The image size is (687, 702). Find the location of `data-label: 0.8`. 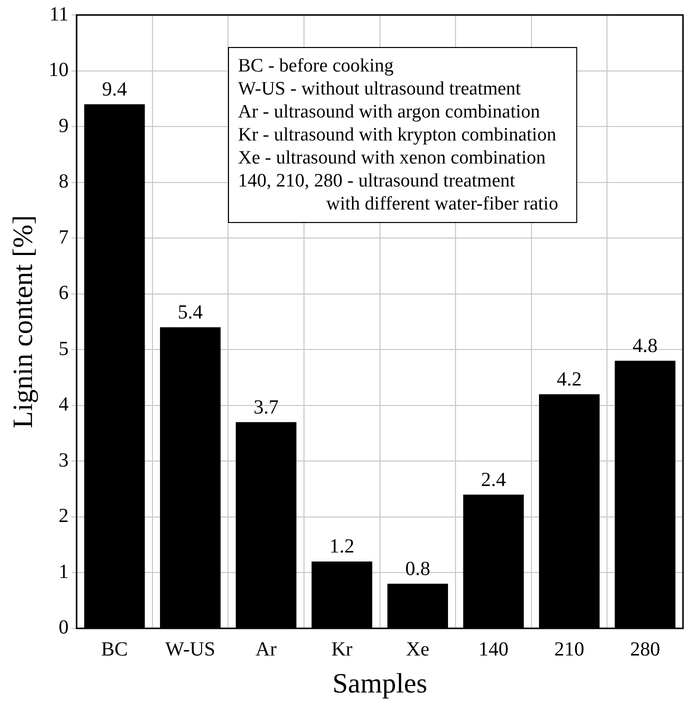

data-label: 0.8 is located at coordinates (417, 569).